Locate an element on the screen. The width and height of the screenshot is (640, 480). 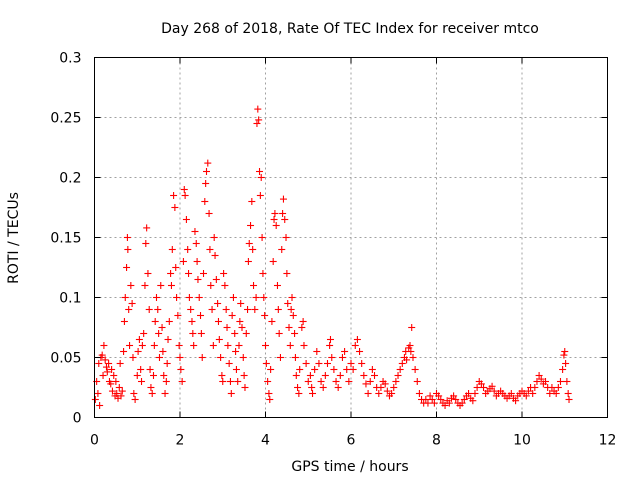
y-axis-label: ROTI / TECUs is located at coordinates (14, 238).